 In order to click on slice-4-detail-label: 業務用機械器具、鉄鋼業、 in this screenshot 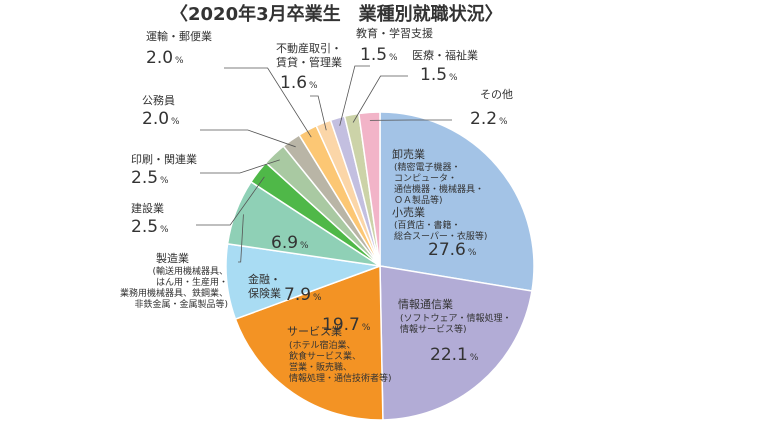, I will do `click(174, 293)`.